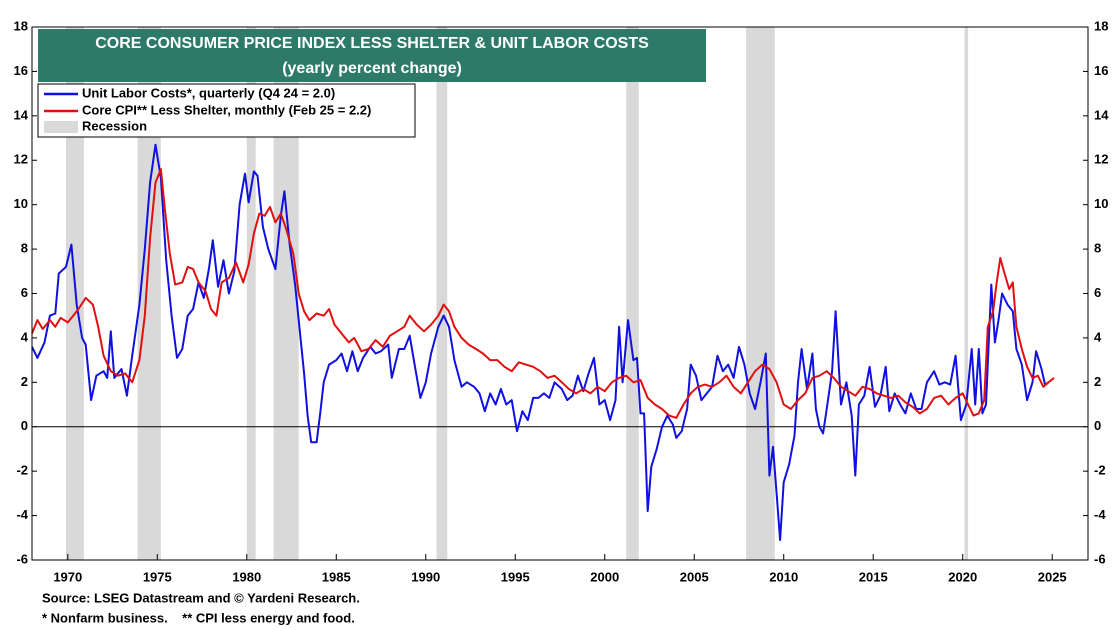 The image size is (1120, 630). Describe the element at coordinates (783, 576) in the screenshot. I see `x-tick-label: 2010` at that location.